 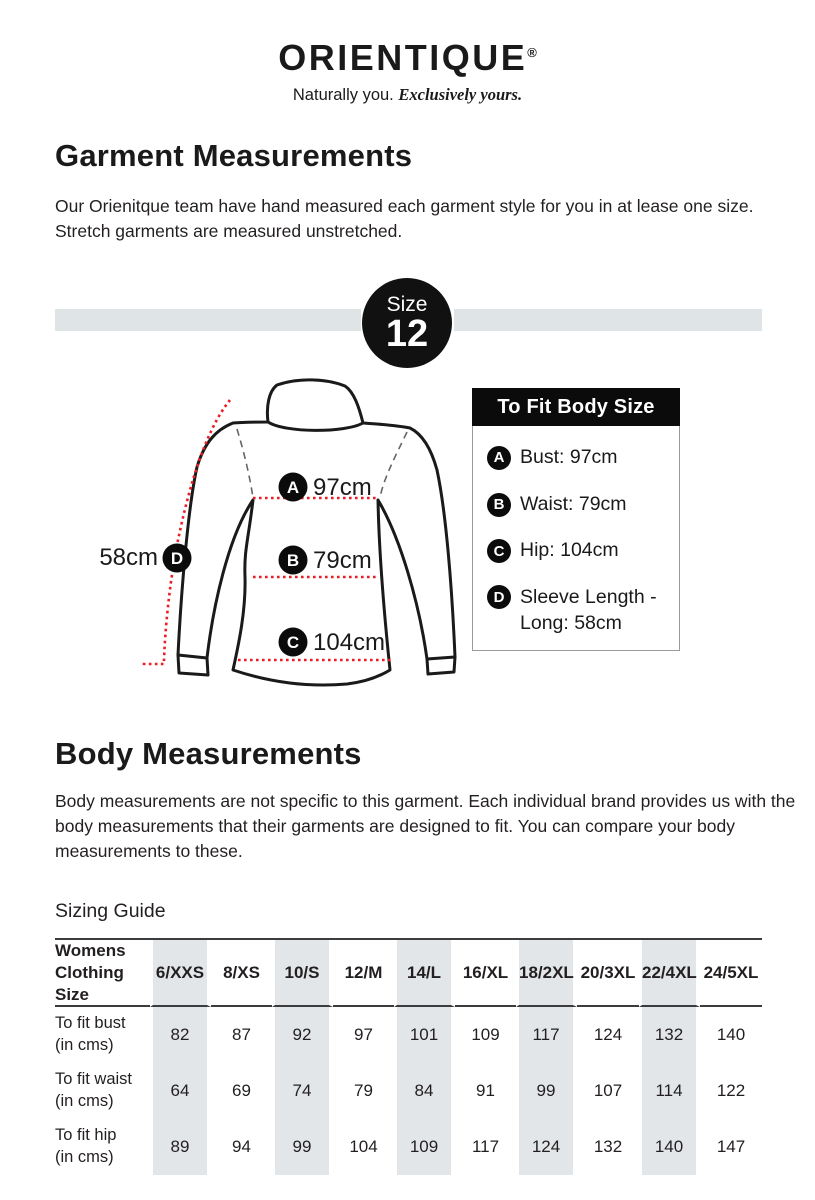 I want to click on fit-item-sleeve-text: Sleeve Length - Long: 58cm, so click(x=588, y=610).